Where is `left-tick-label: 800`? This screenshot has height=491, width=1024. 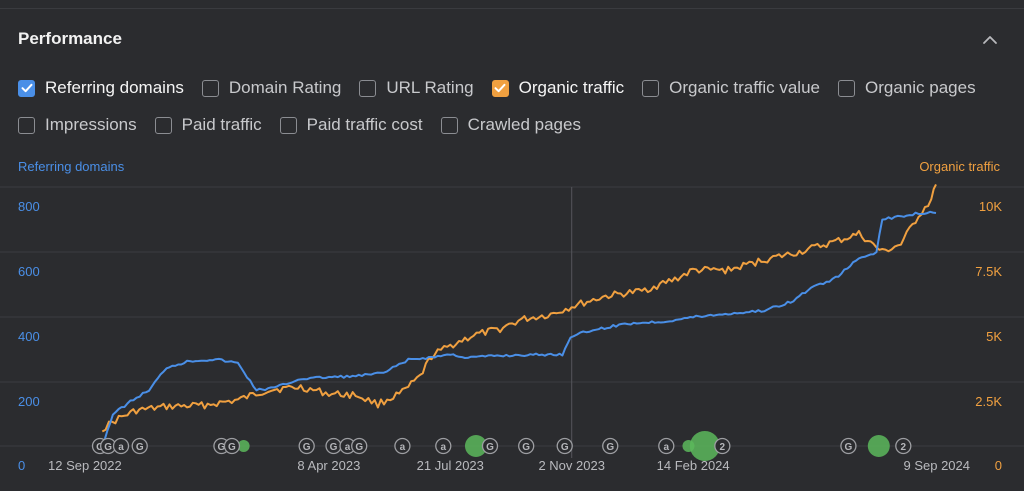
left-tick-label: 800 is located at coordinates (29, 206).